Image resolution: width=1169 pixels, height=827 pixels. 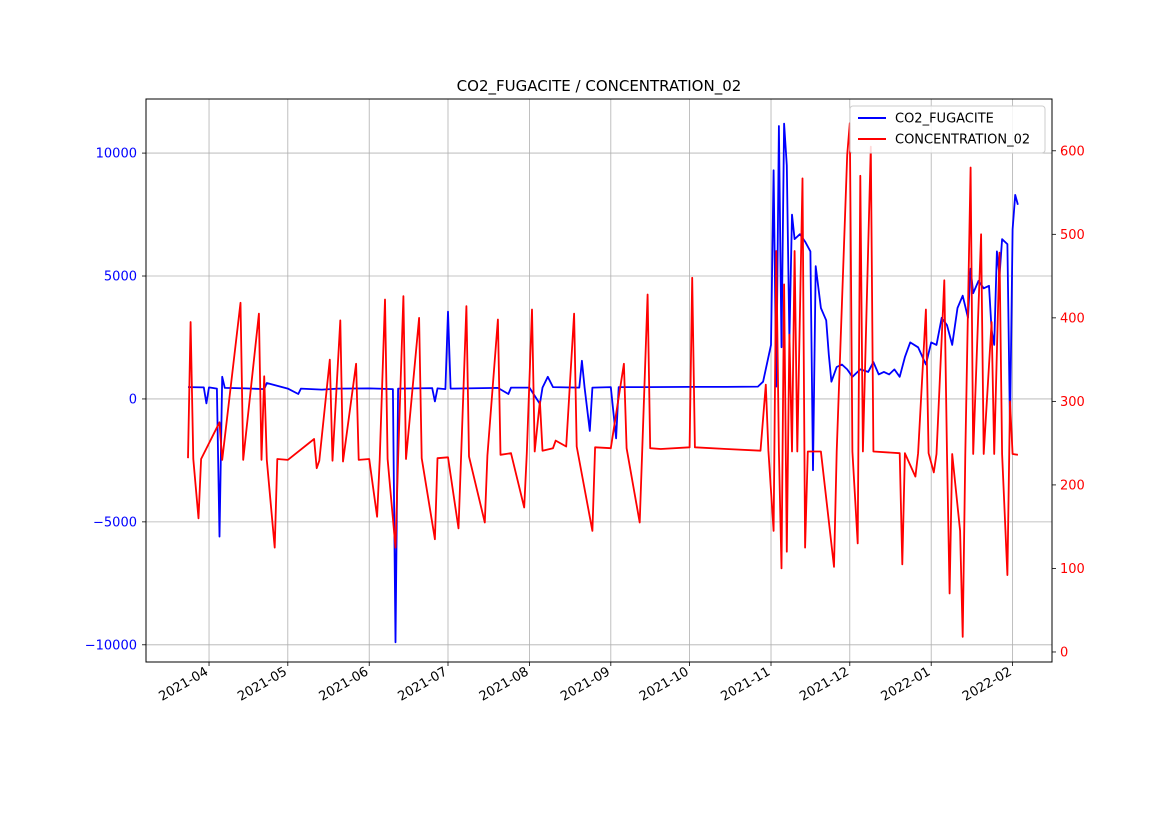 I want to click on legend-box, so click(x=947, y=129).